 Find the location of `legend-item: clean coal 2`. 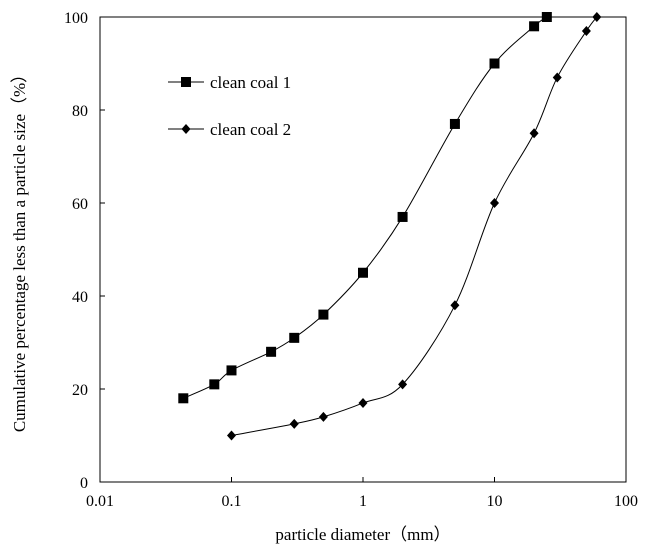

legend-item: clean coal 2 is located at coordinates (229, 129).